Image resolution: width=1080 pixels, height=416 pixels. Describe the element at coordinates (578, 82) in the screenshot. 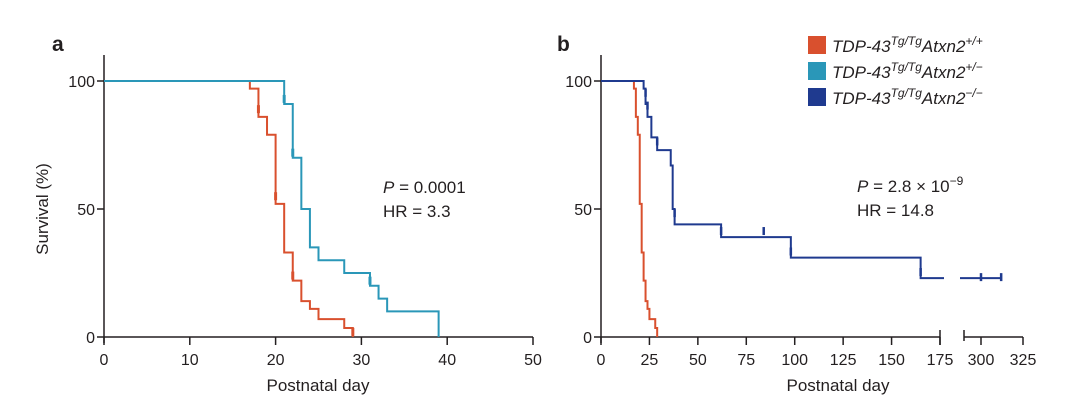

I see `panel-b-y-tick-label: 100` at that location.